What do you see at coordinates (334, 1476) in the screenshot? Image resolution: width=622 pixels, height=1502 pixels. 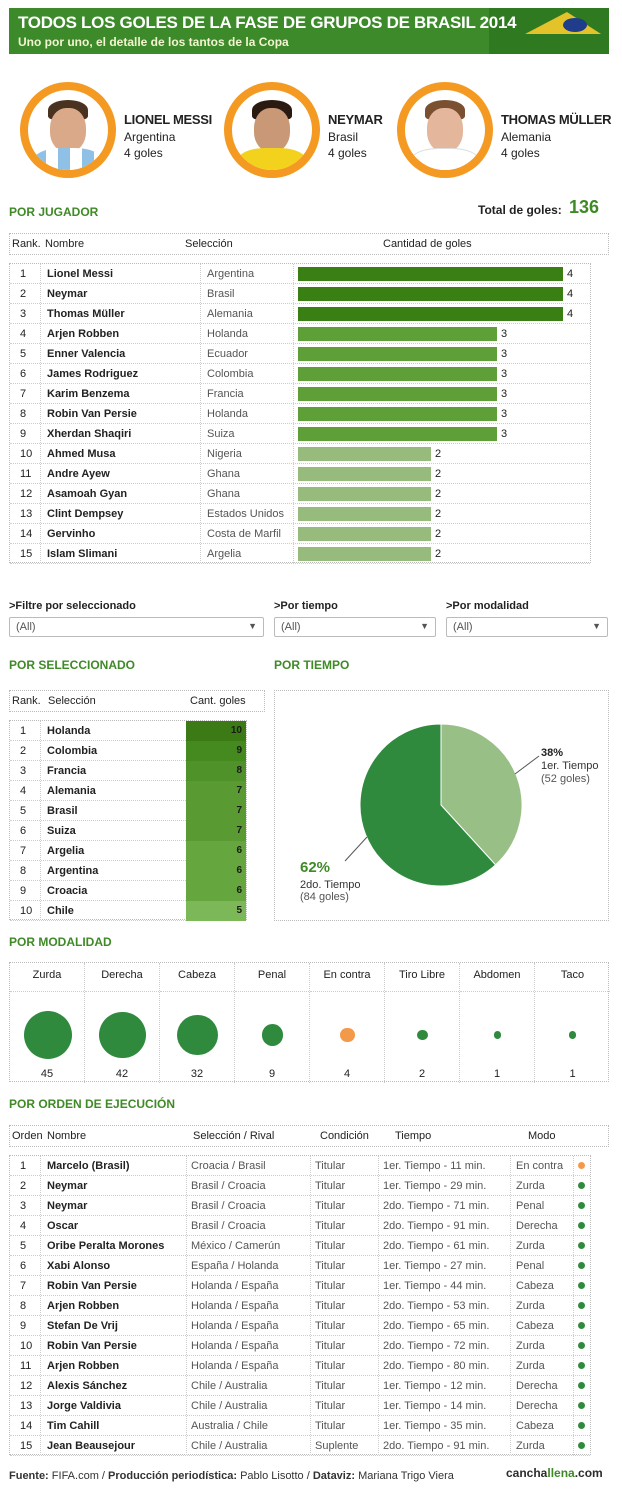 I see `dataviz-label: Dataviz:` at bounding box center [334, 1476].